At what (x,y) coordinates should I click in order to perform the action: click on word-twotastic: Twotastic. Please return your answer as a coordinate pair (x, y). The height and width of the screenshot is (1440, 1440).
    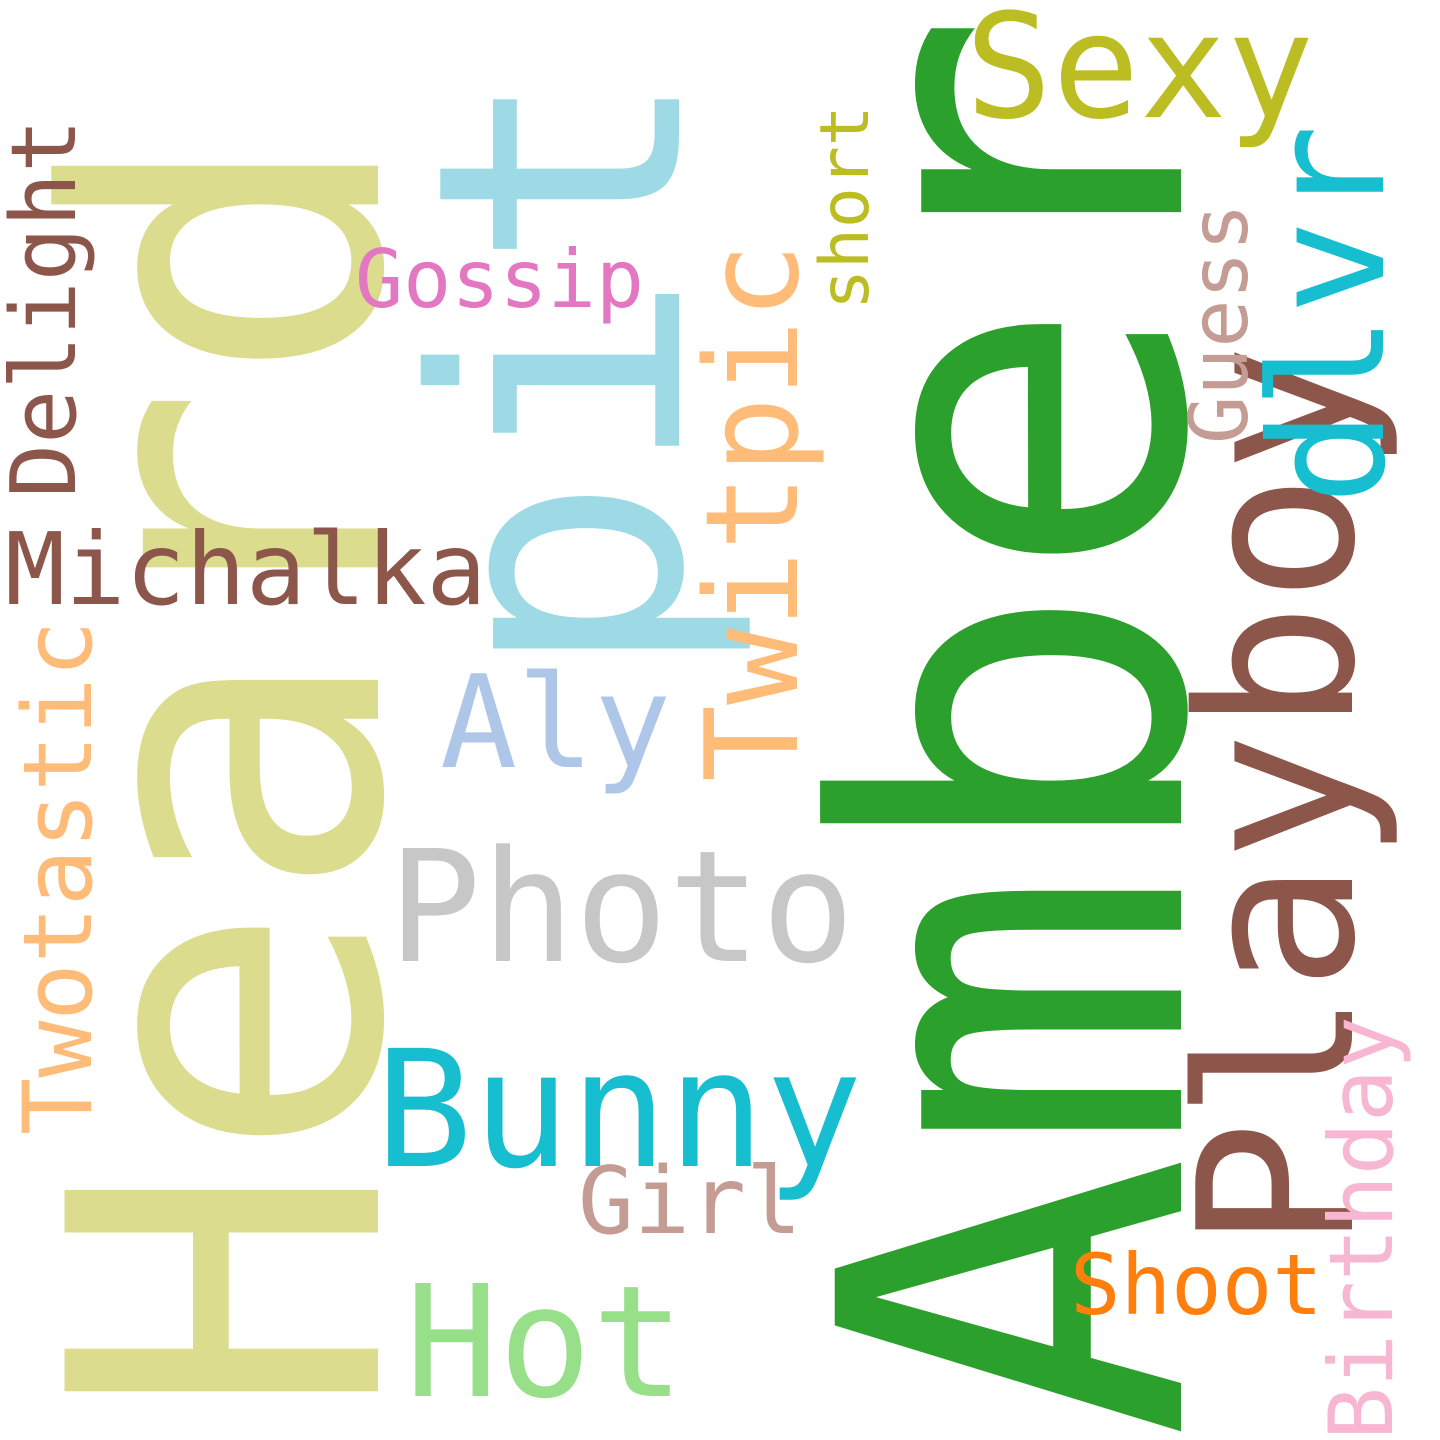
    Looking at the image, I should click on (59, 877).